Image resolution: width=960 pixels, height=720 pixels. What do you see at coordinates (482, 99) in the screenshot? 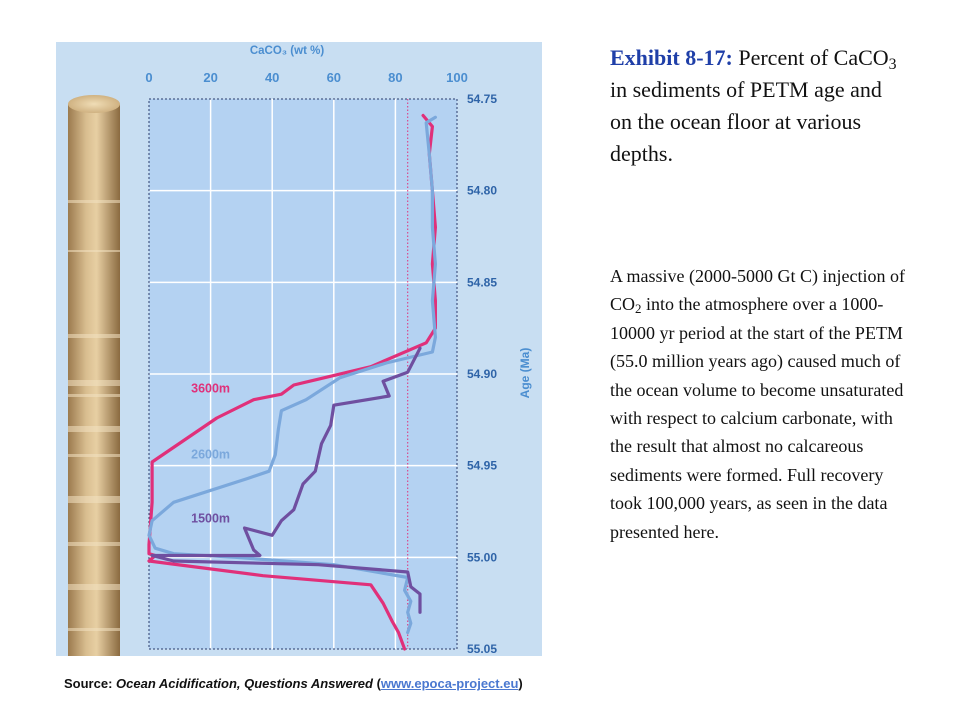
I see `y-tick-label: 54.75` at bounding box center [482, 99].